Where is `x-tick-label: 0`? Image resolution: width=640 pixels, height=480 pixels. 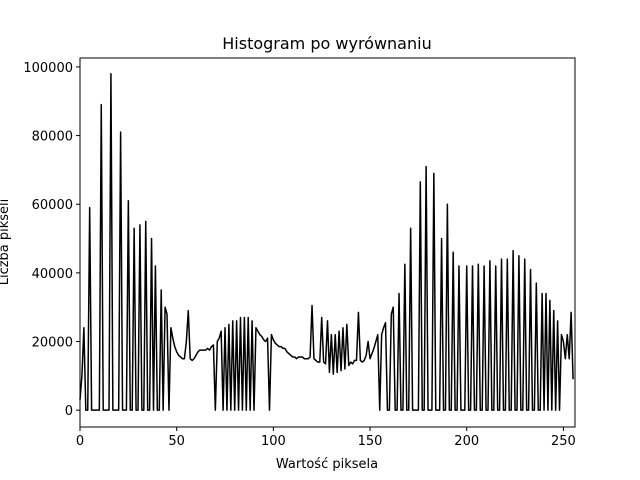 x-tick-label: 0 is located at coordinates (80, 441).